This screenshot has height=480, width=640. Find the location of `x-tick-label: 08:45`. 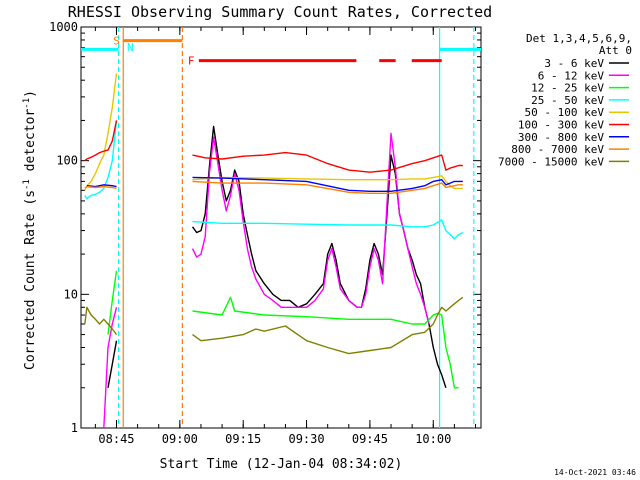

x-tick-label: 08:45 is located at coordinates (116, 439).